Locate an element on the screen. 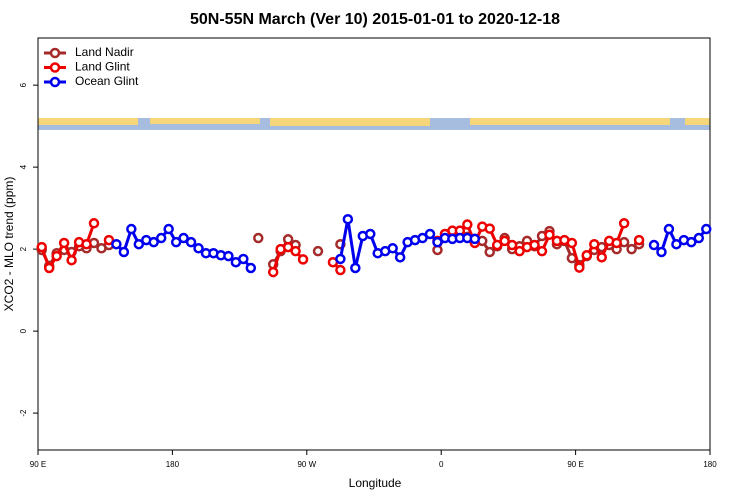  x-tick-label: 0 is located at coordinates (441, 464).